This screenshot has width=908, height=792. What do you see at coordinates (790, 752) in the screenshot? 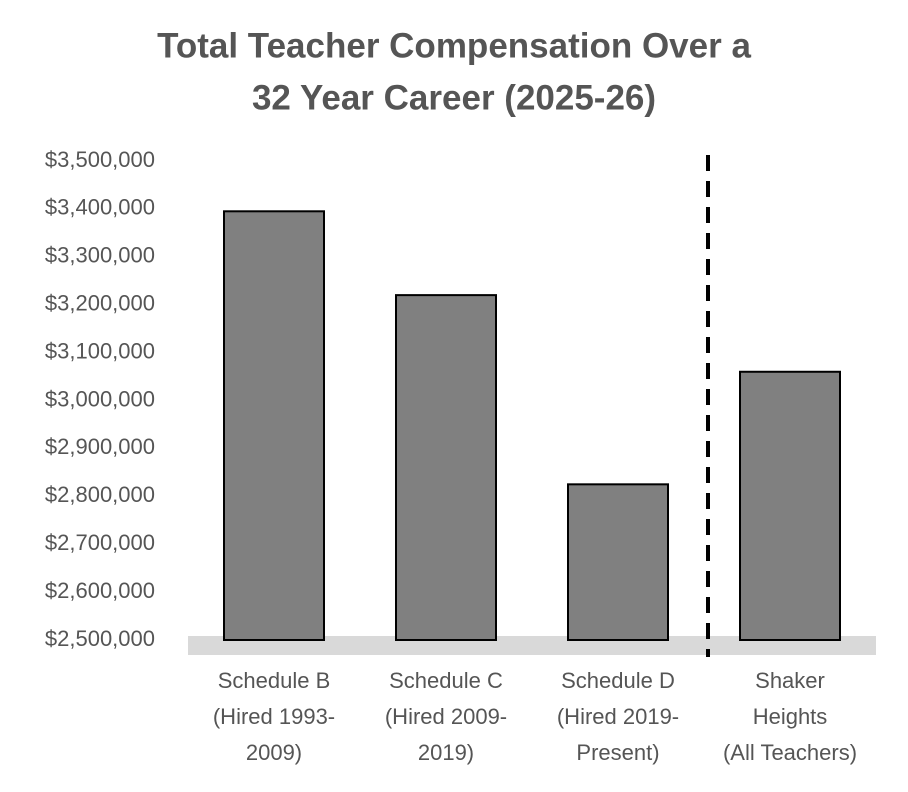
I see `x-tick-label: (All Teachers)` at bounding box center [790, 752].